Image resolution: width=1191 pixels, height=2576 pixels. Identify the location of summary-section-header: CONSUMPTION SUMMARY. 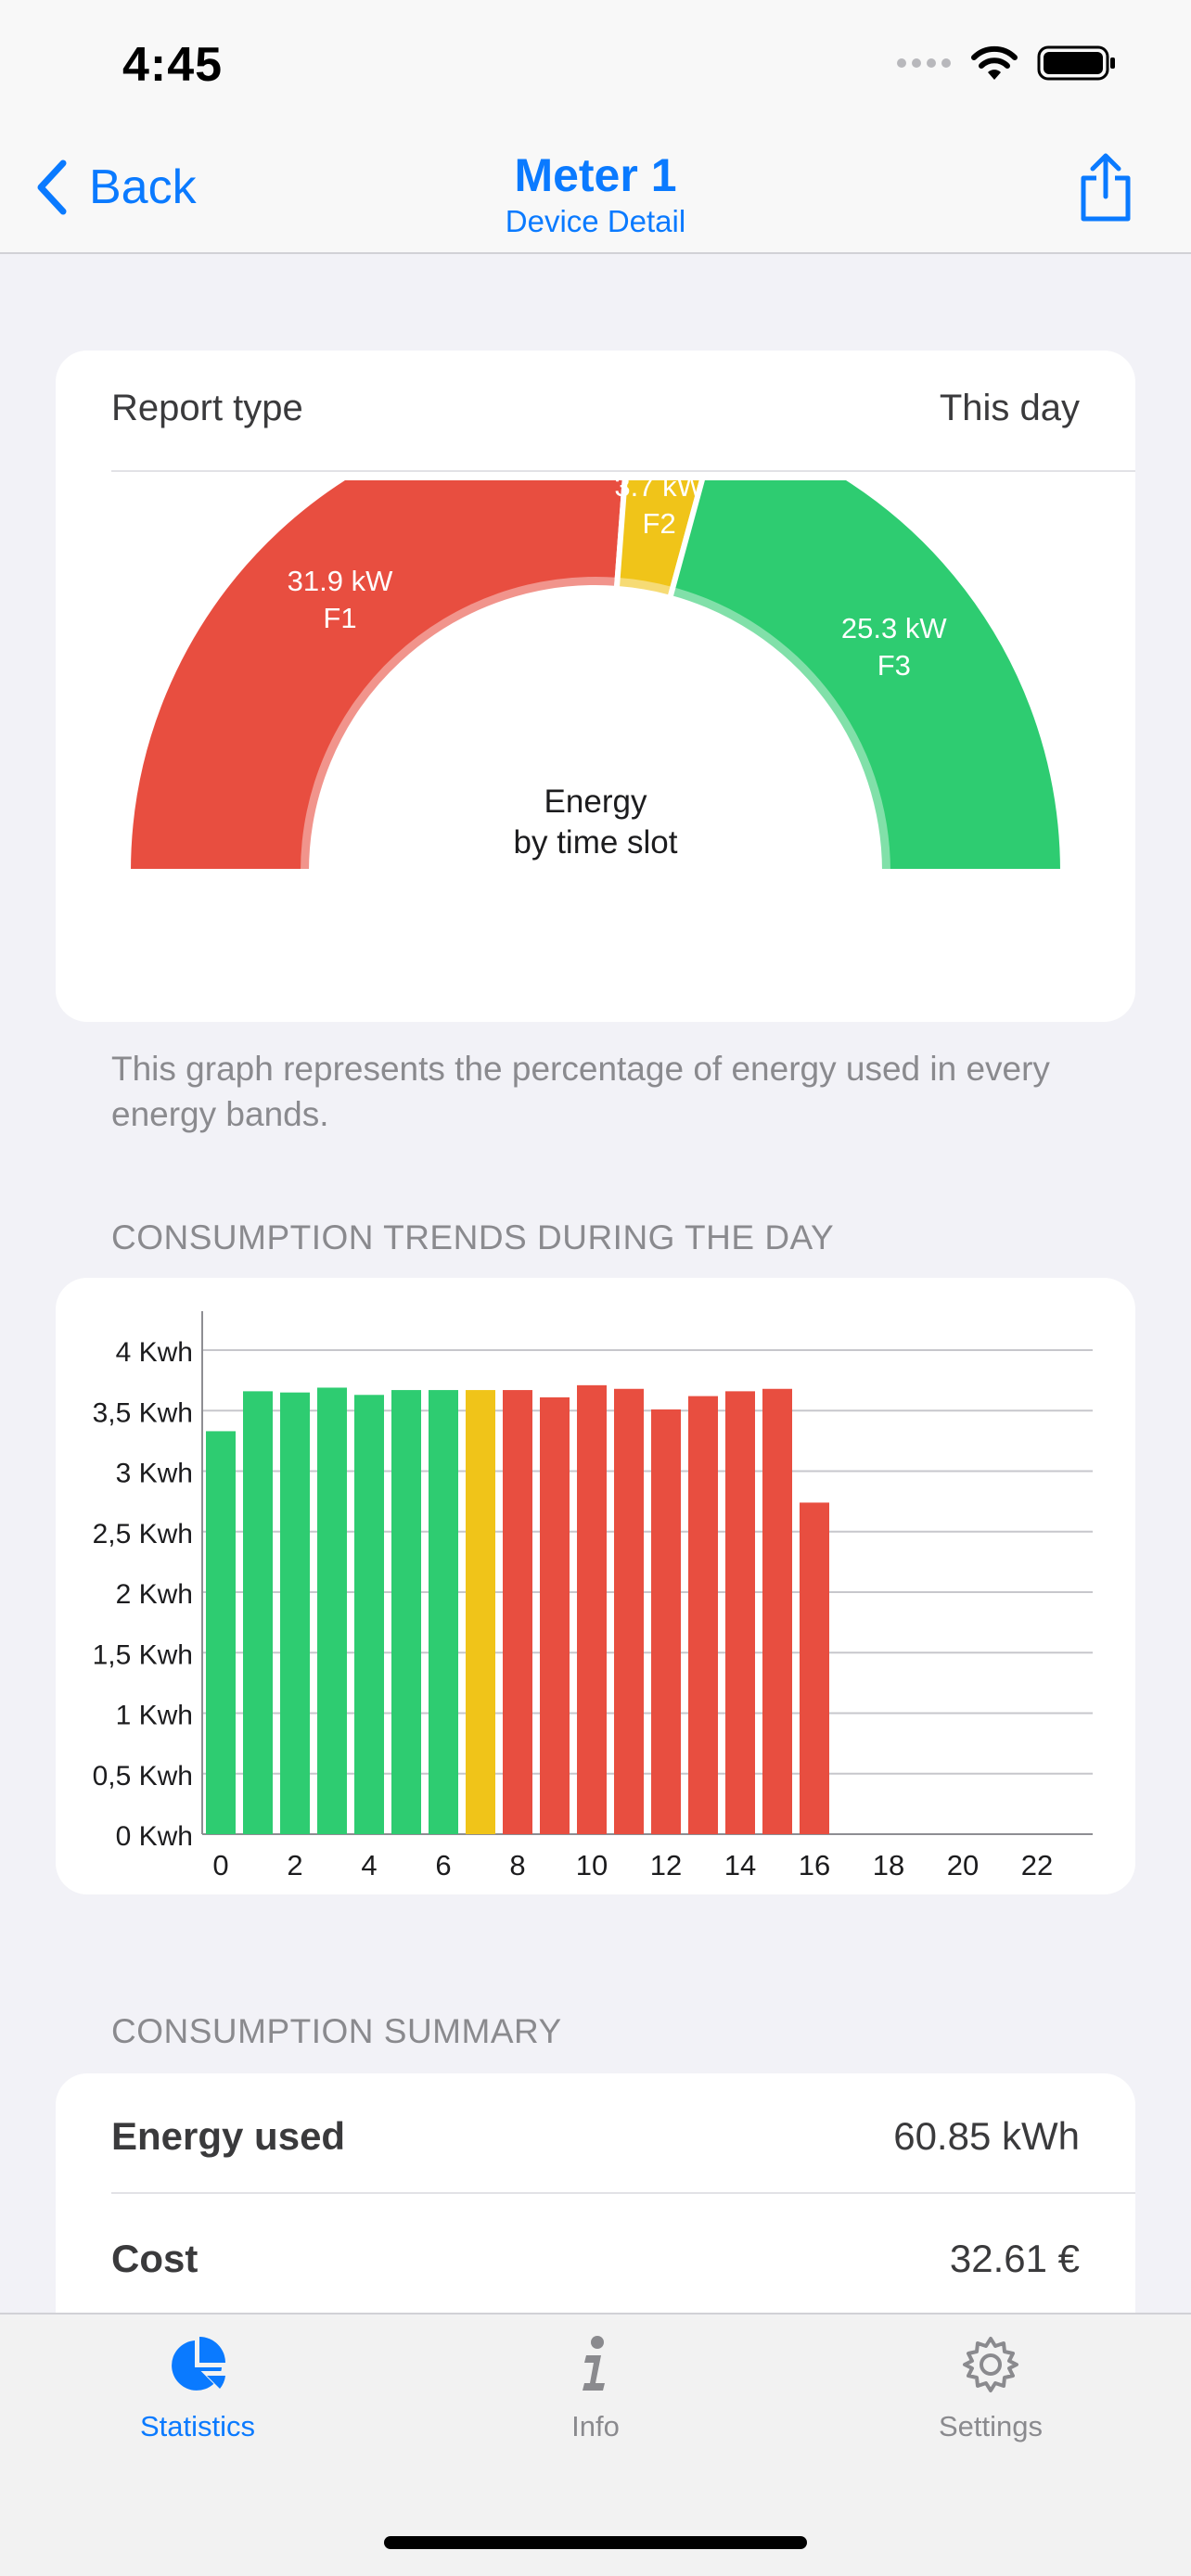
(336, 2031).